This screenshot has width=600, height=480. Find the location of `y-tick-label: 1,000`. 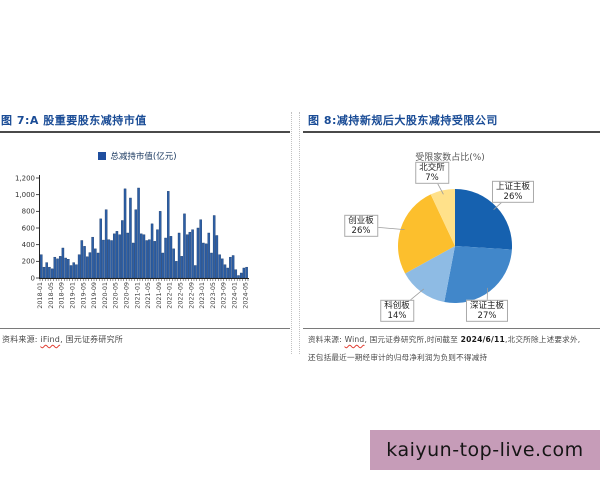

y-tick-label: 1,000 is located at coordinates (25, 195).